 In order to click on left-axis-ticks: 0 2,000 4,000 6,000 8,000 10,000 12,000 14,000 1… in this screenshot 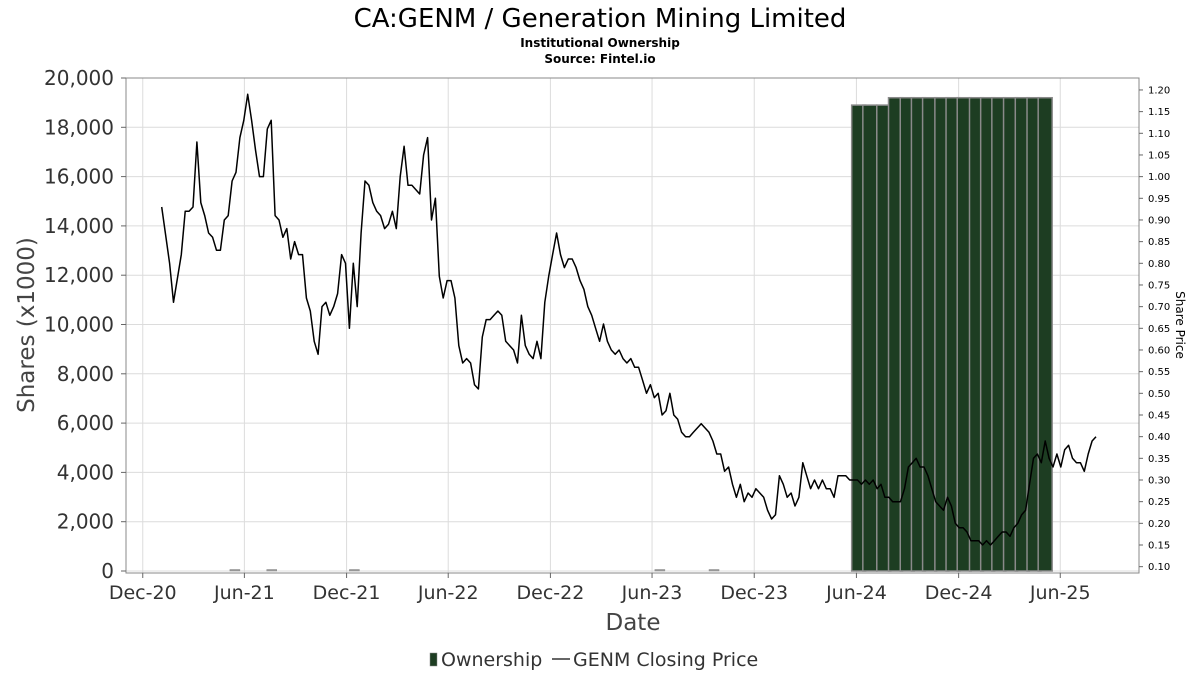, I will do `click(85, 324)`.